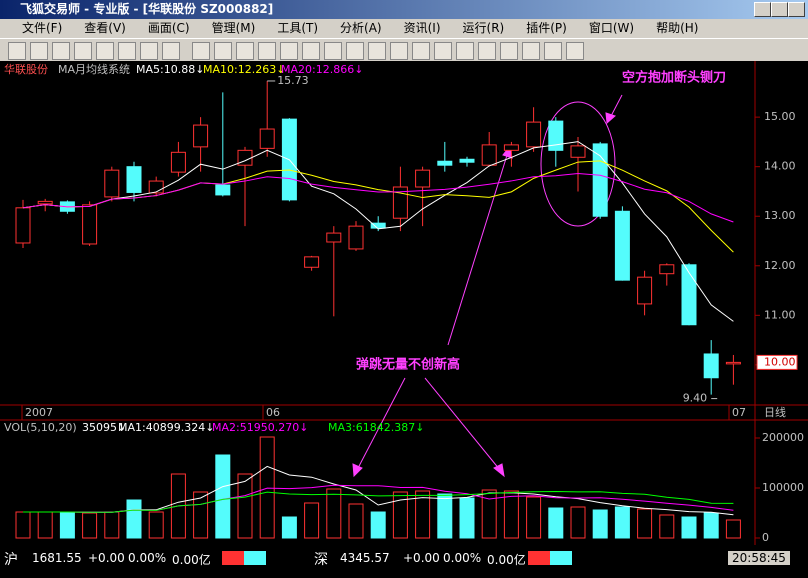 This screenshot has width=808, height=578. What do you see at coordinates (780, 314) in the screenshot?
I see `y-tick-label: 11.00` at bounding box center [780, 314].